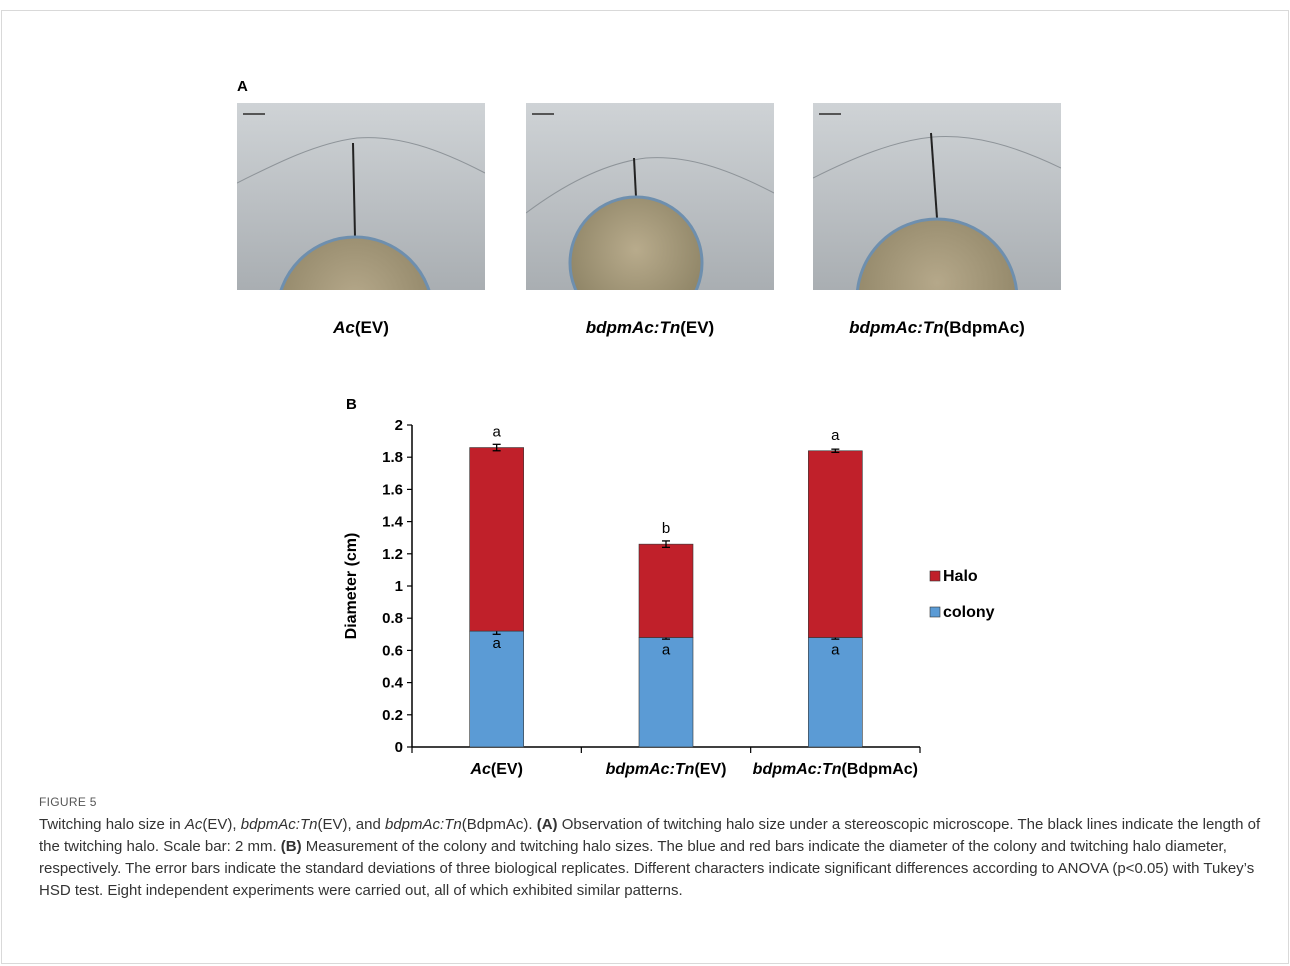 Image resolution: width=1290 pixels, height=966 pixels. What do you see at coordinates (361, 196) in the screenshot?
I see `photo-ac-ev` at bounding box center [361, 196].